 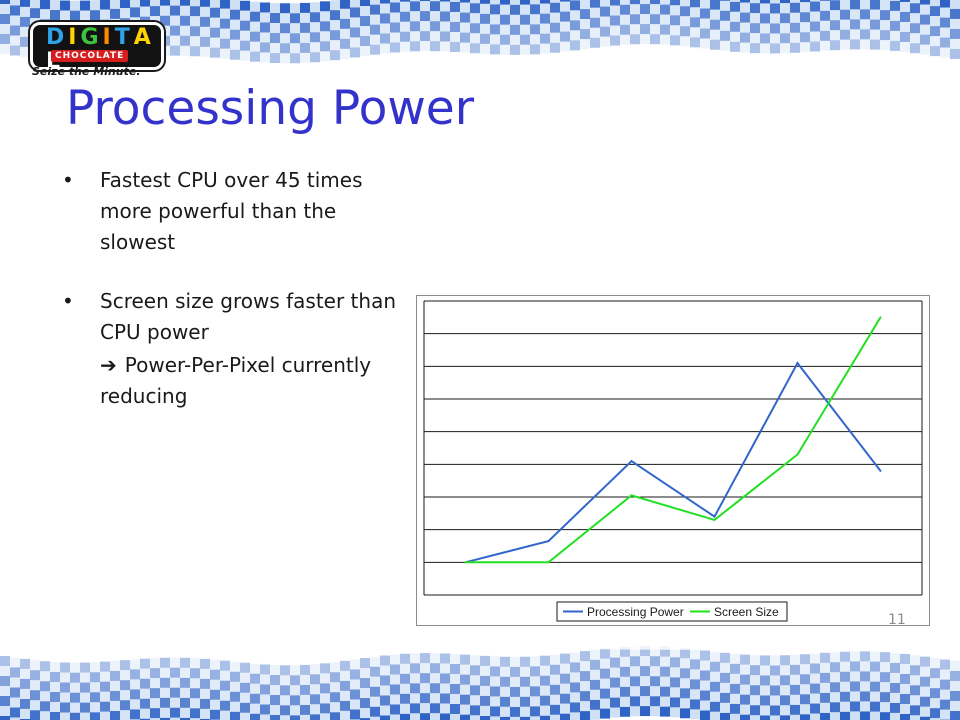 I want to click on data-point-processing-power, so click(x=714, y=516).